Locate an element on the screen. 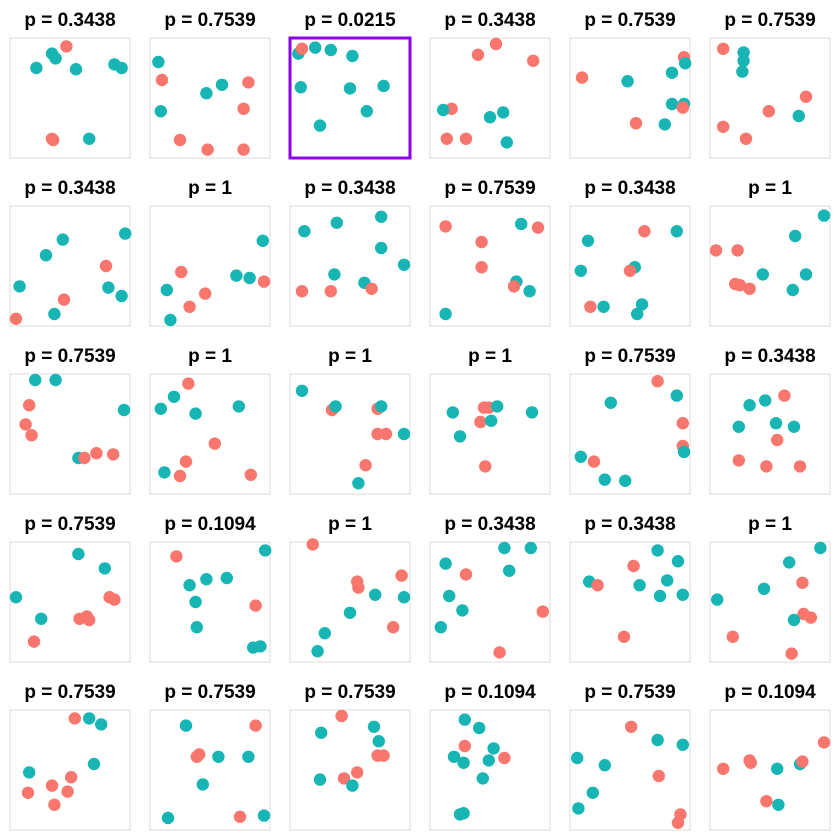 The image size is (840, 840). scatter-panel-19: p = 0.7539 is located at coordinates (70, 588).